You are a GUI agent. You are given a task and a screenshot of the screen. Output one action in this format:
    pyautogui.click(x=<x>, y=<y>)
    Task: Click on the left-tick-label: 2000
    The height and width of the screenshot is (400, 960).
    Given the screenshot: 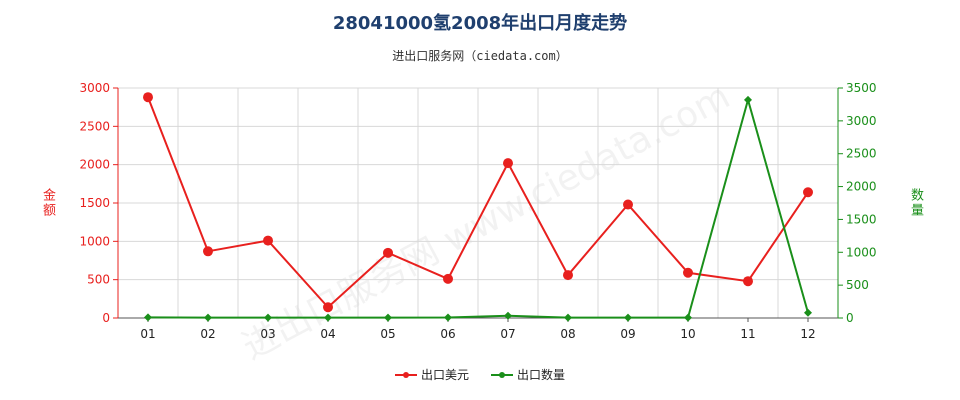 What is the action you would take?
    pyautogui.click(x=94, y=165)
    